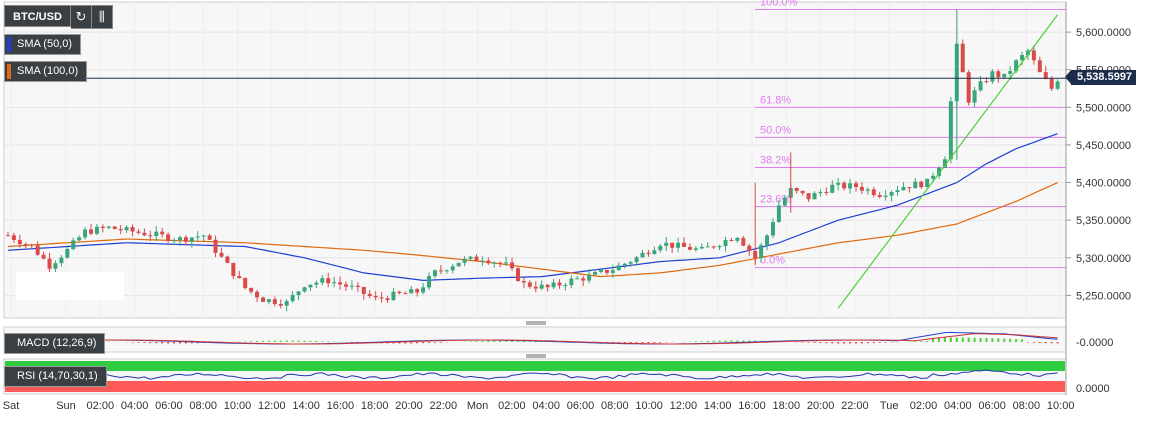  I want to click on macd-y-tick-label: -0.0000, so click(1094, 343).